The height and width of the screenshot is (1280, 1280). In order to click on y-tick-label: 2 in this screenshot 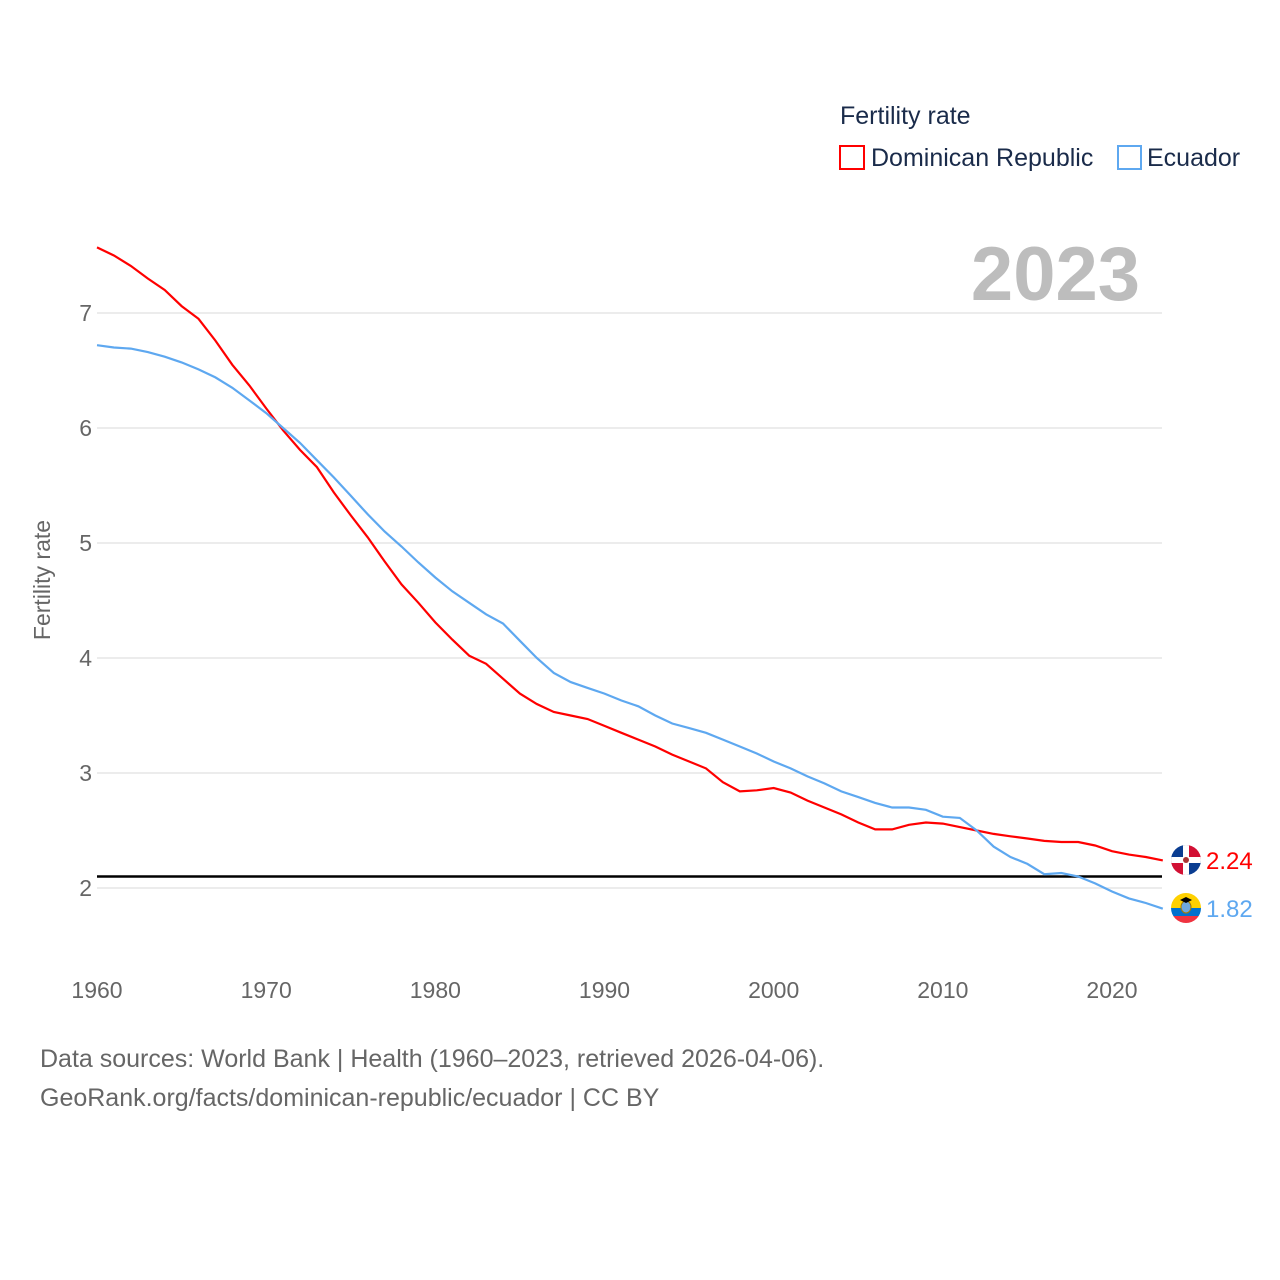, I will do `click(85, 888)`.